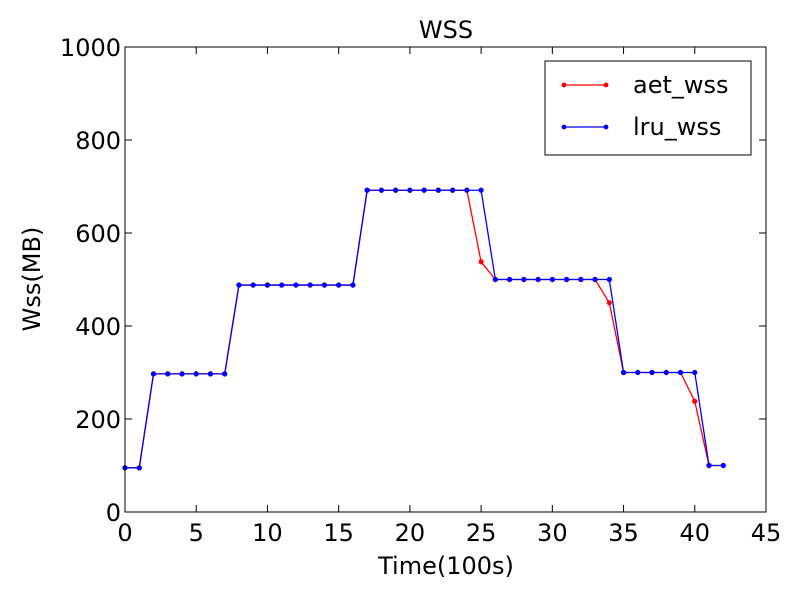 The width and height of the screenshot is (800, 600). What do you see at coordinates (445, 566) in the screenshot?
I see `x-axis-title: Time(100s)` at bounding box center [445, 566].